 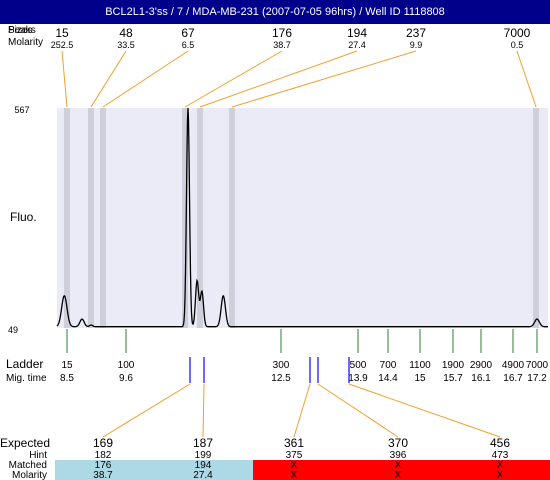 What do you see at coordinates (25, 42) in the screenshot?
I see `molarity-row-label: Molarity` at bounding box center [25, 42].